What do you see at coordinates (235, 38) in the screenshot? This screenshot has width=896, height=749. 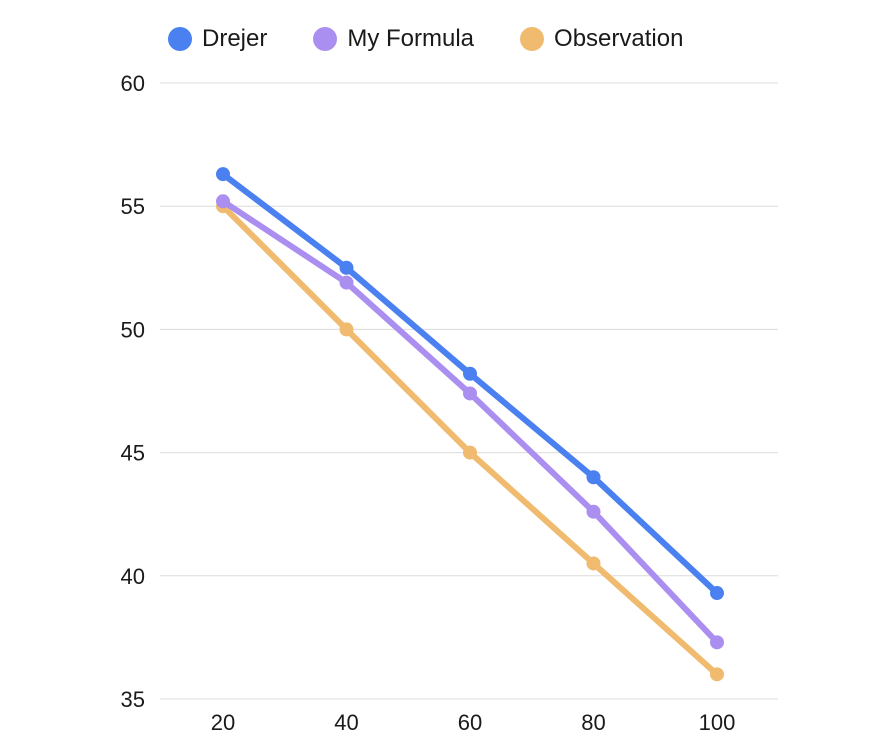 I see `legend-label-drejer: Drejer` at bounding box center [235, 38].